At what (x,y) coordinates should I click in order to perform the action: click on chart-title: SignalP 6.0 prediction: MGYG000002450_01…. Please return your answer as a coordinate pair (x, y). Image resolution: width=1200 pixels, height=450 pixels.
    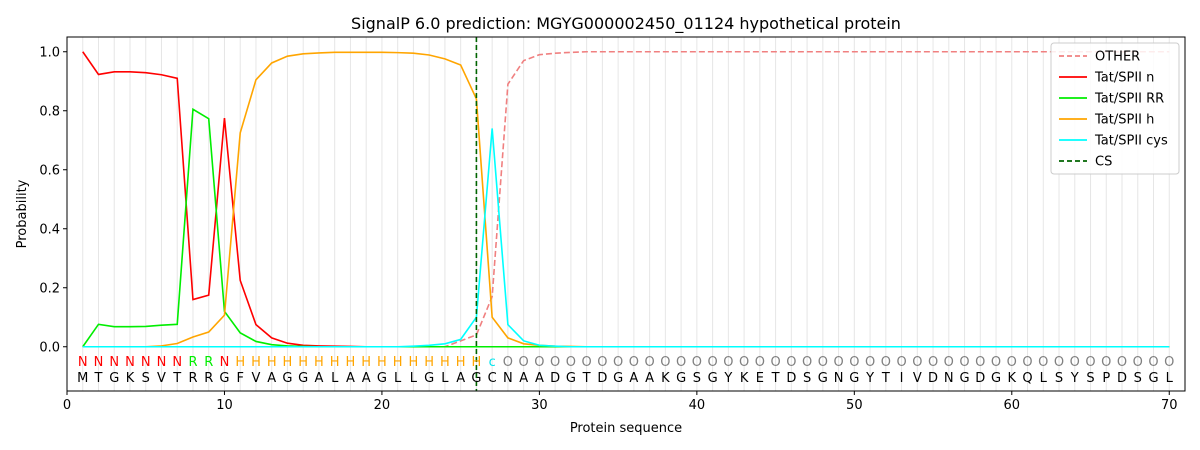
    Looking at the image, I should click on (626, 24).